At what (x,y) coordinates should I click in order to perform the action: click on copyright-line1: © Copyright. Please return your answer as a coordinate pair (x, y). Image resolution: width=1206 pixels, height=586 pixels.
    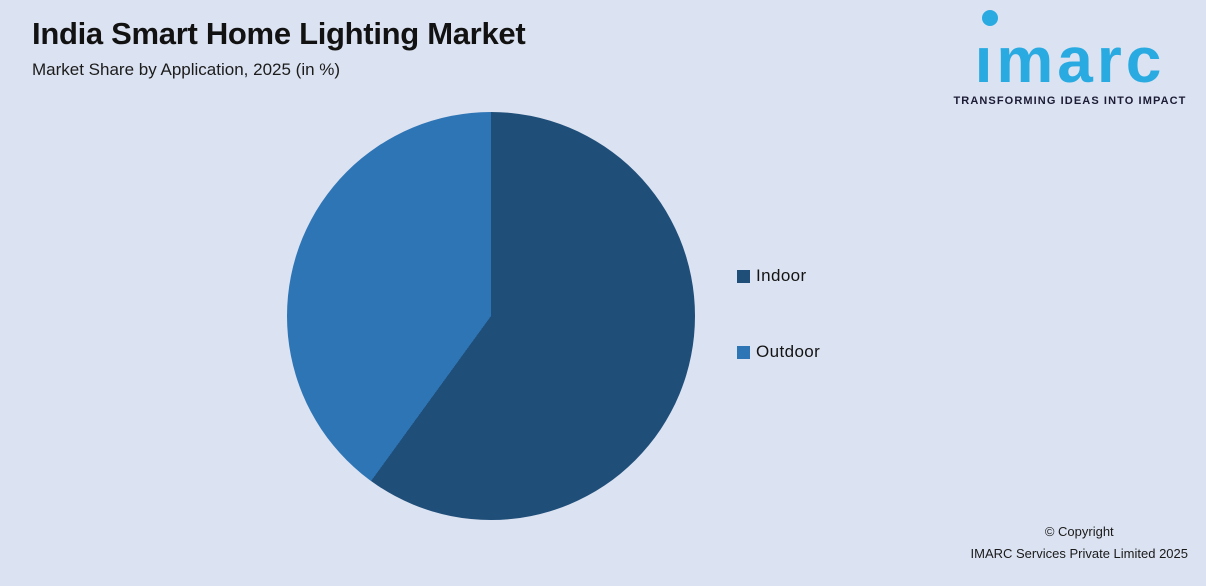
    Looking at the image, I should click on (1079, 532).